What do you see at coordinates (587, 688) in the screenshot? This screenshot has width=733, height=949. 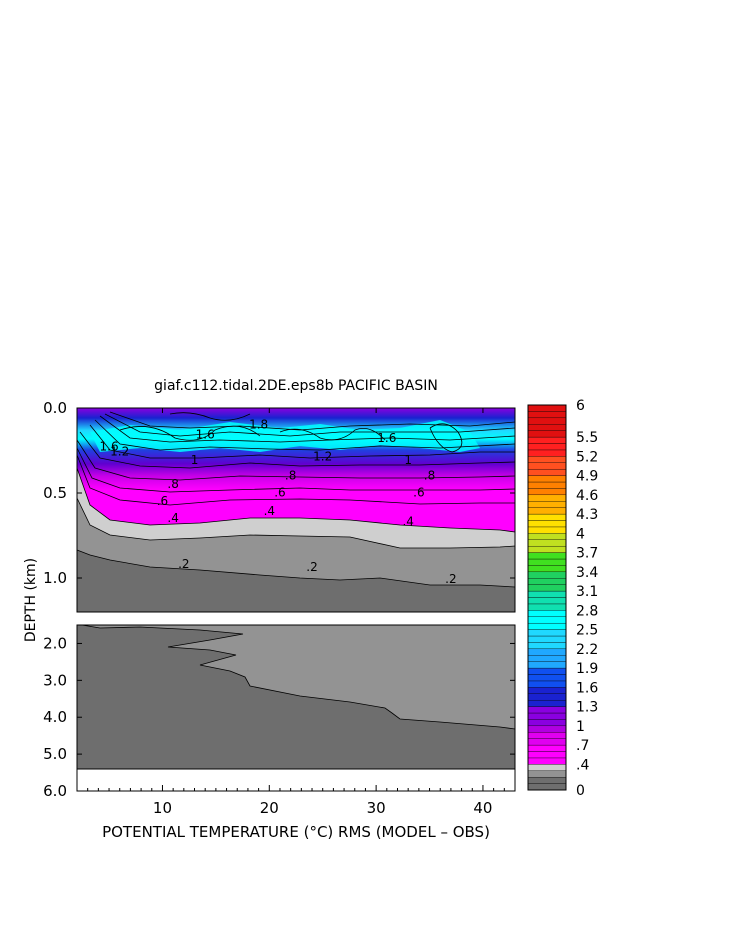 I see `colorbar-label-14: 1.6` at bounding box center [587, 688].